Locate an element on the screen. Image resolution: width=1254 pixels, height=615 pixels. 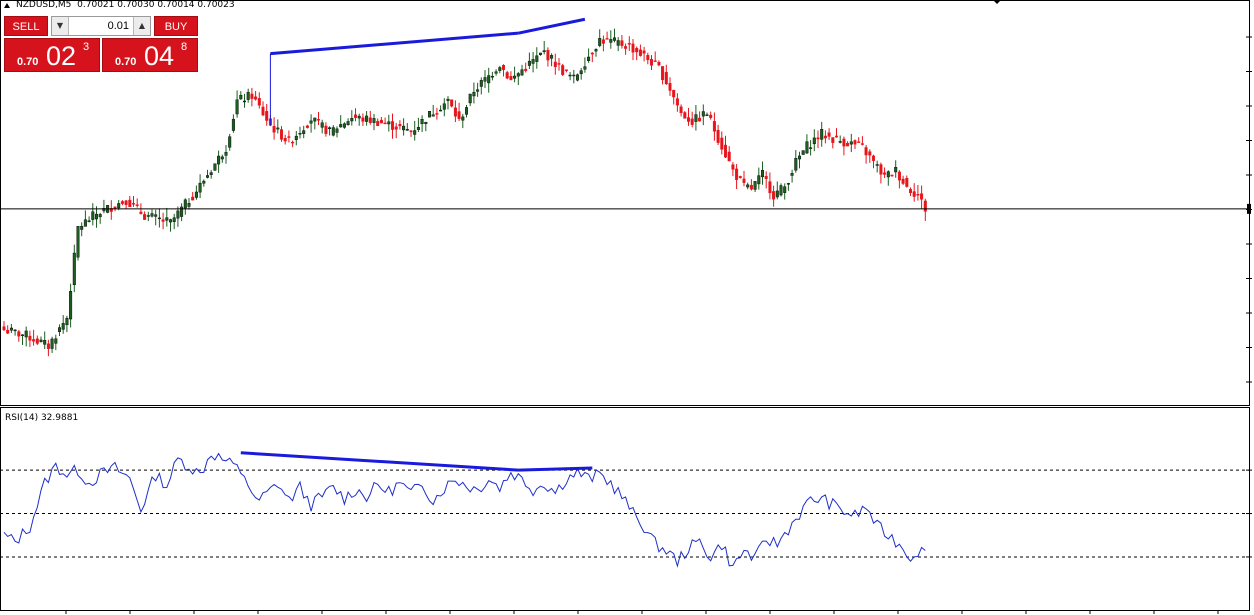
lot-size-control: ▼ ▲ is located at coordinates (101, 26).